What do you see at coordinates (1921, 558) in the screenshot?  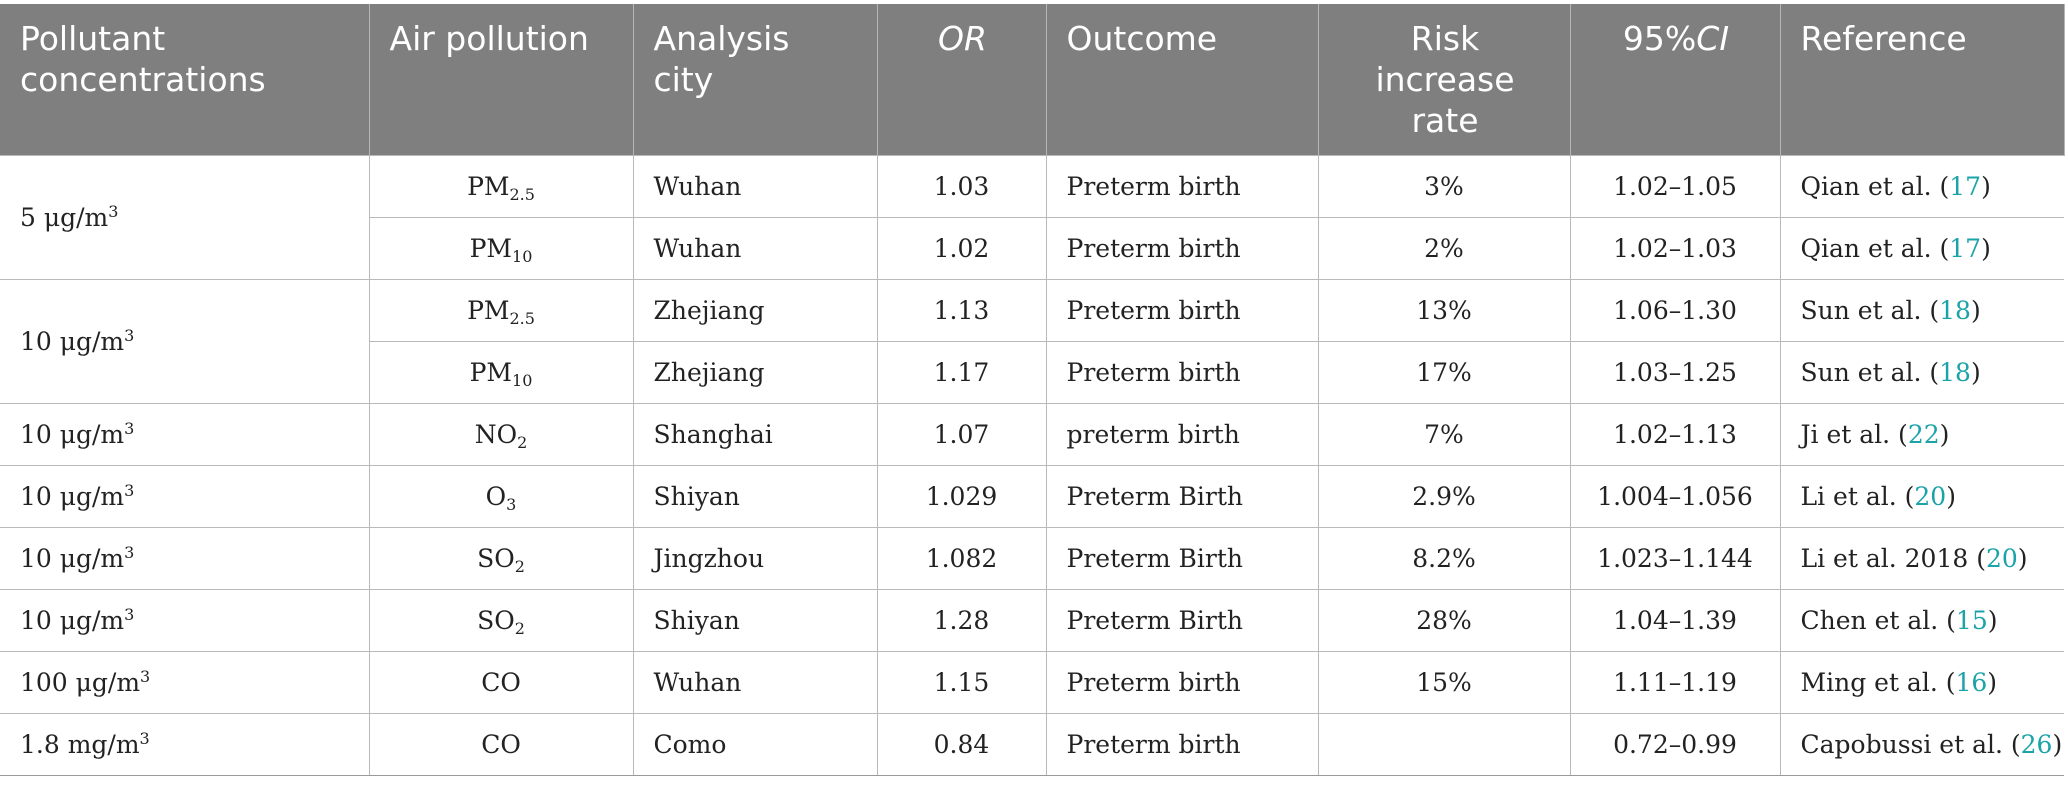 I see `reference-cell: Li et al. 2018 (20)` at bounding box center [1921, 558].